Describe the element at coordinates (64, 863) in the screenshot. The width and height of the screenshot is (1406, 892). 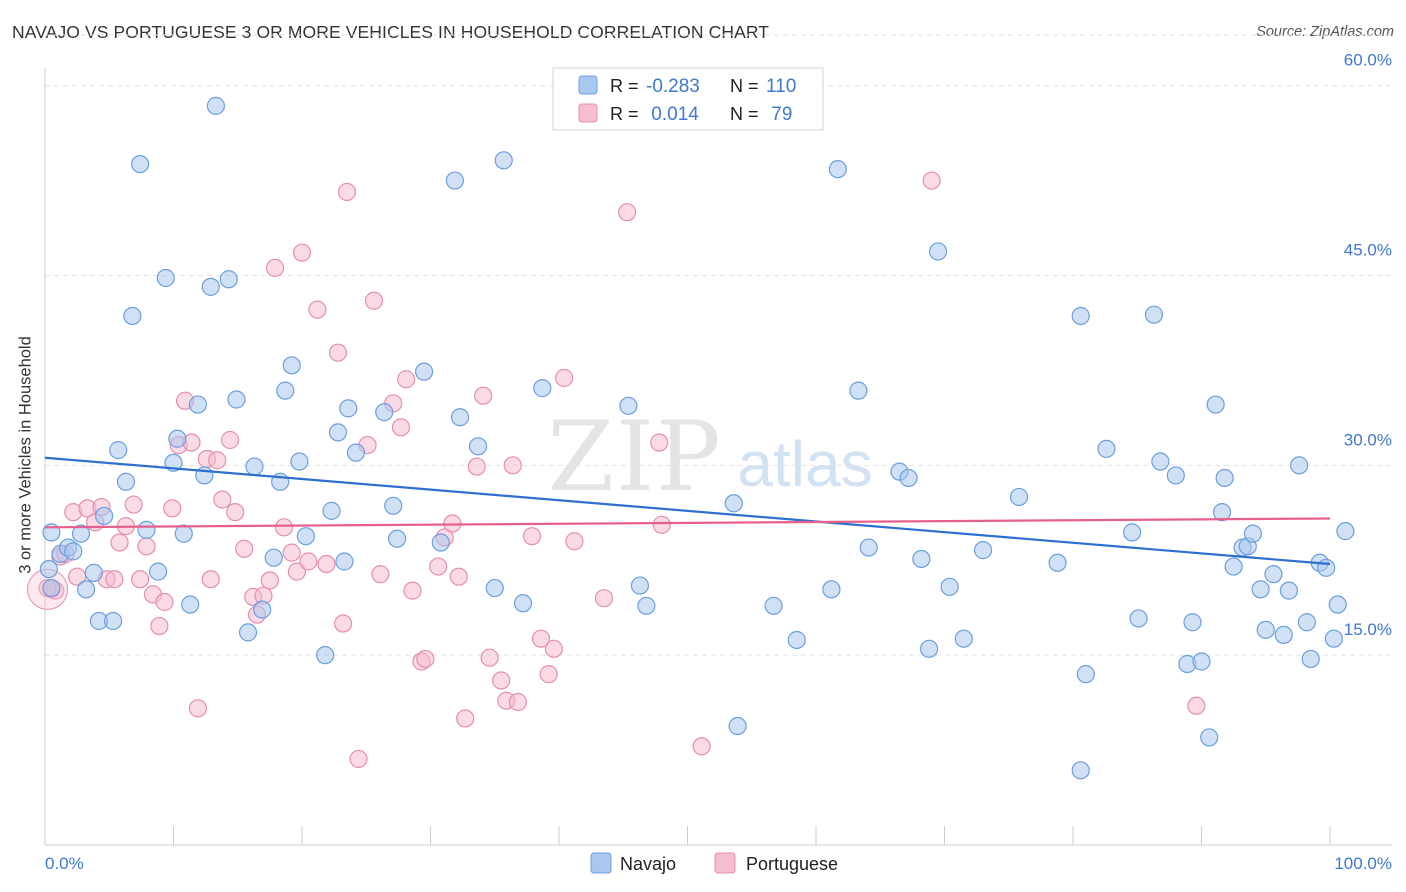
I see `x-tick-label-min: 0.0%` at that location.